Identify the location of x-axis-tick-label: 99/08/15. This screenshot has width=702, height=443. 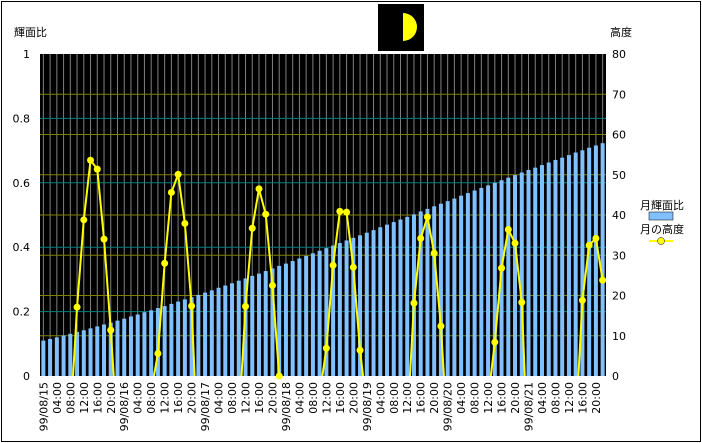
(43, 406).